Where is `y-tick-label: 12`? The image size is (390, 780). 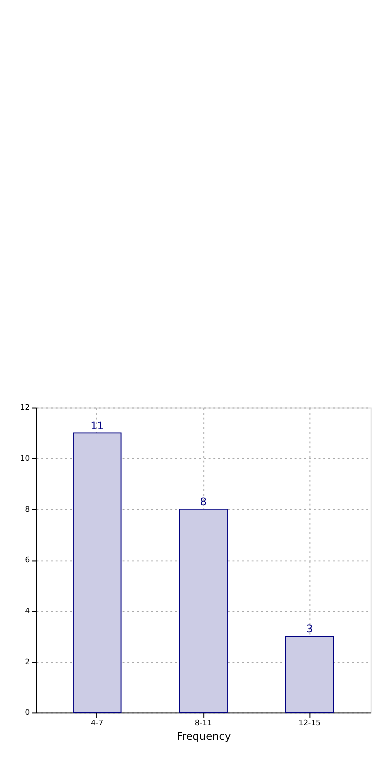 y-tick-label: 12 is located at coordinates (25, 407).